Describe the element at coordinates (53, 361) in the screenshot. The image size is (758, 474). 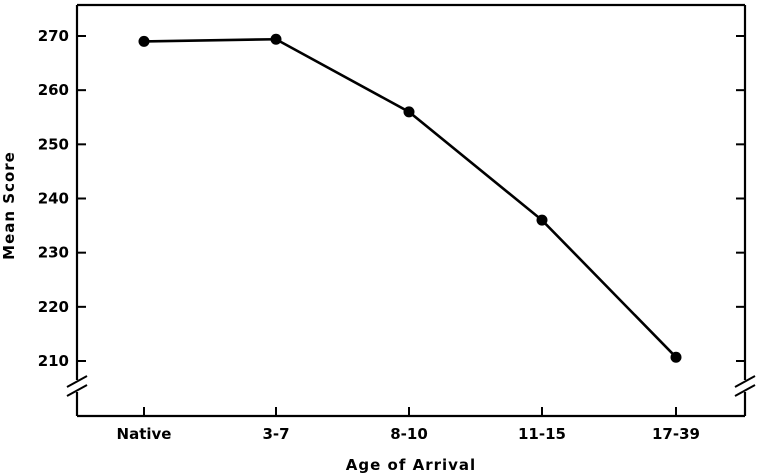
I see `y-tick-label: 210` at that location.